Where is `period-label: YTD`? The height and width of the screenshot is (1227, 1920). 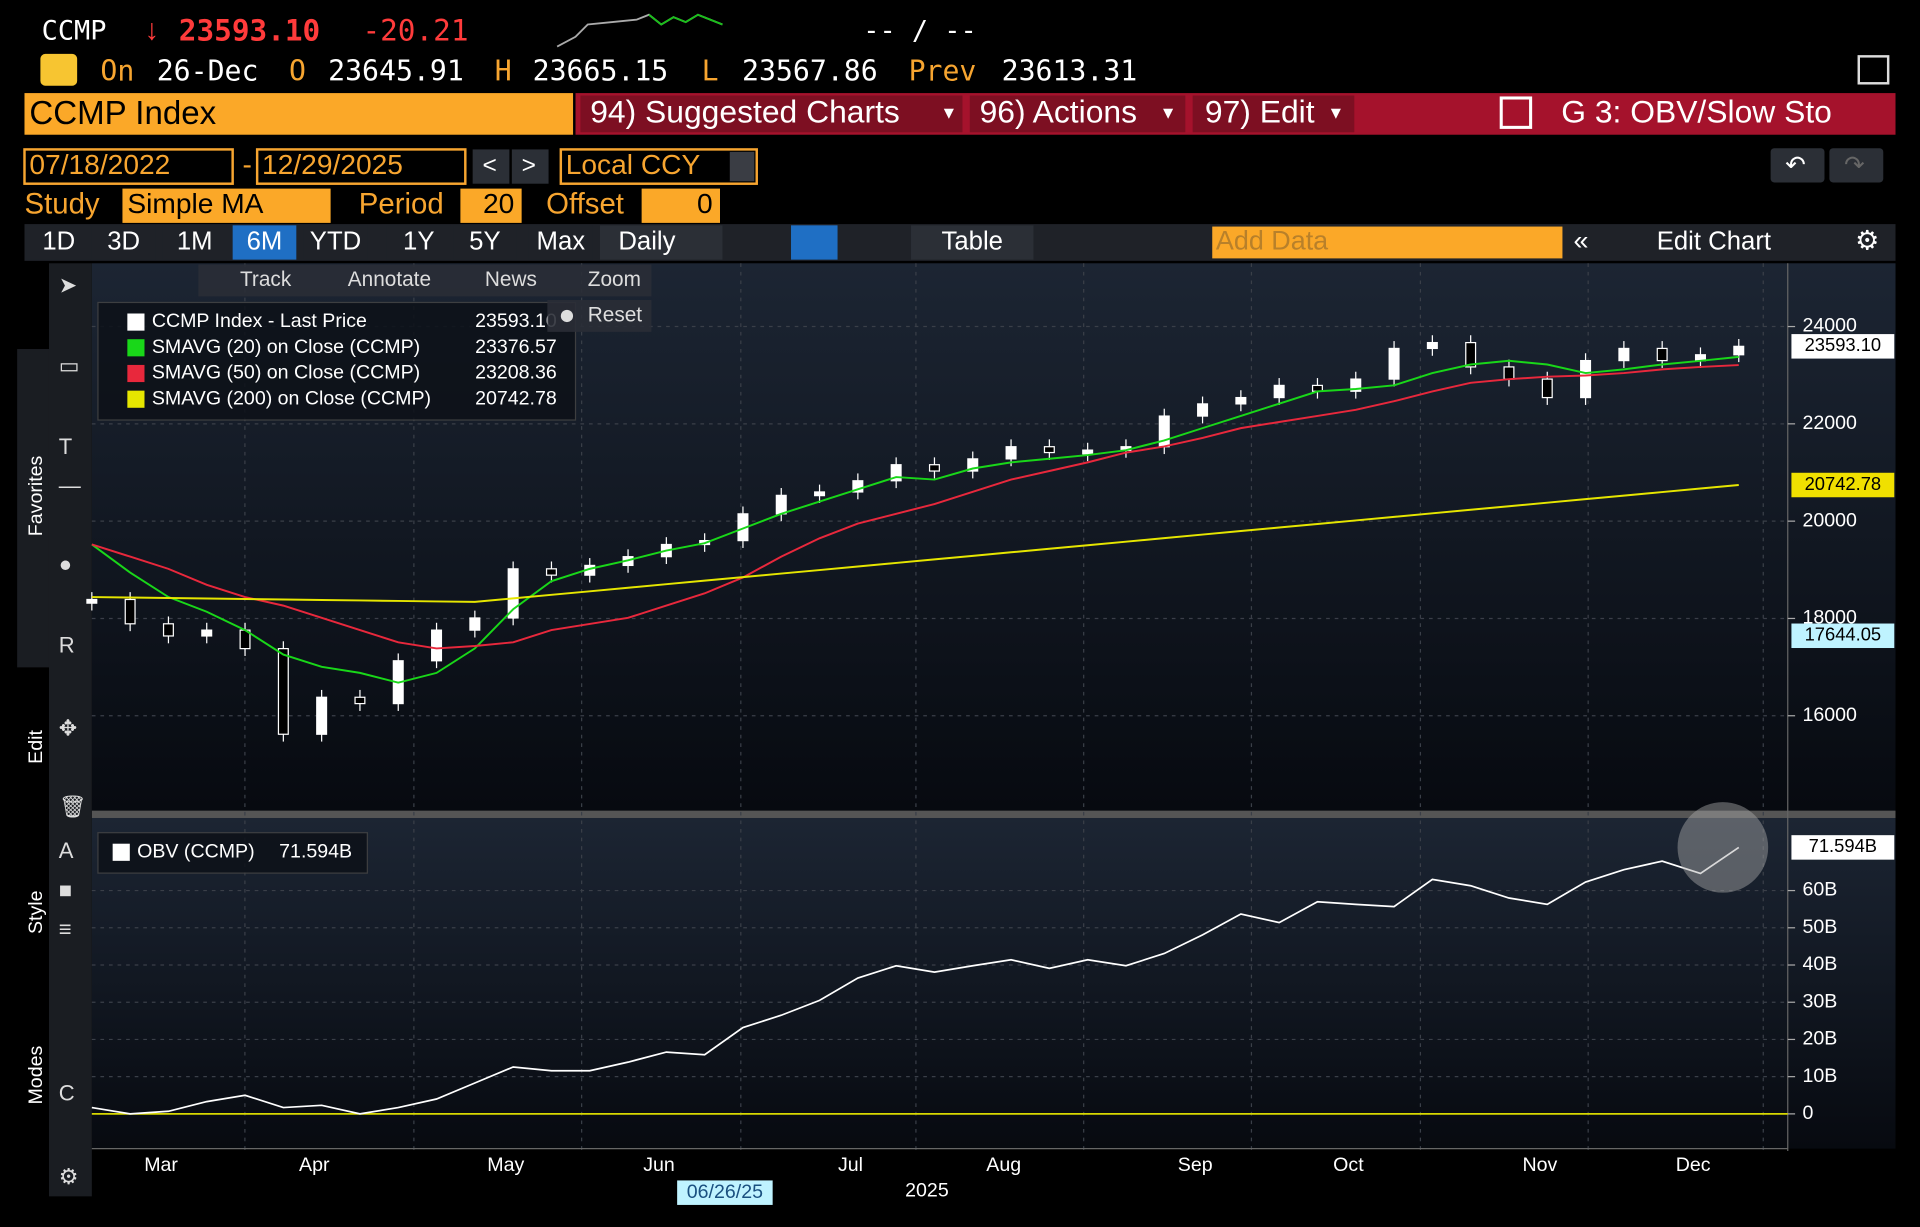 period-label: YTD is located at coordinates (335, 241).